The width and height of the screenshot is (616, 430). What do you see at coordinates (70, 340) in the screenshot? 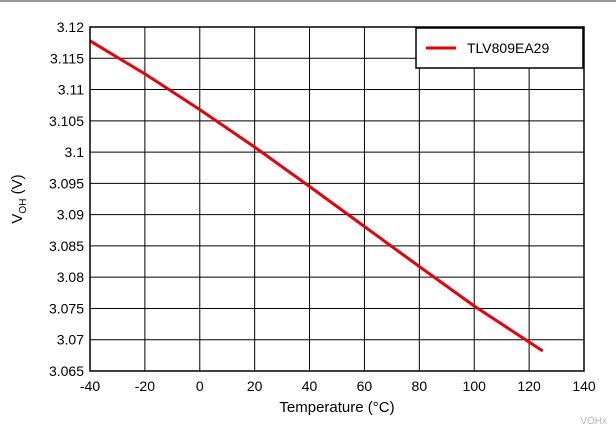
I see `y-tick-label: 3.07` at bounding box center [70, 340].